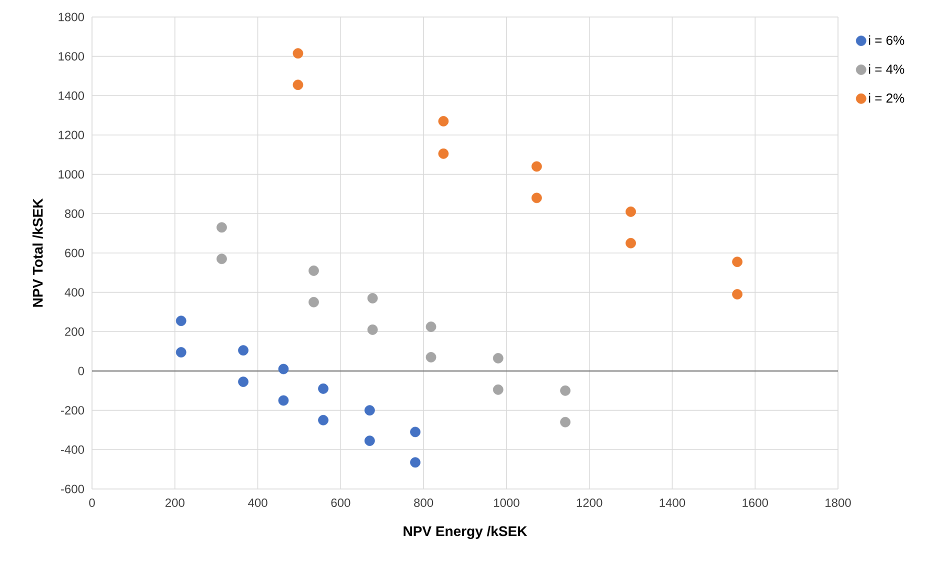 This screenshot has height=564, width=933. What do you see at coordinates (507, 503) in the screenshot?
I see `x-tick-label: 1000` at bounding box center [507, 503].